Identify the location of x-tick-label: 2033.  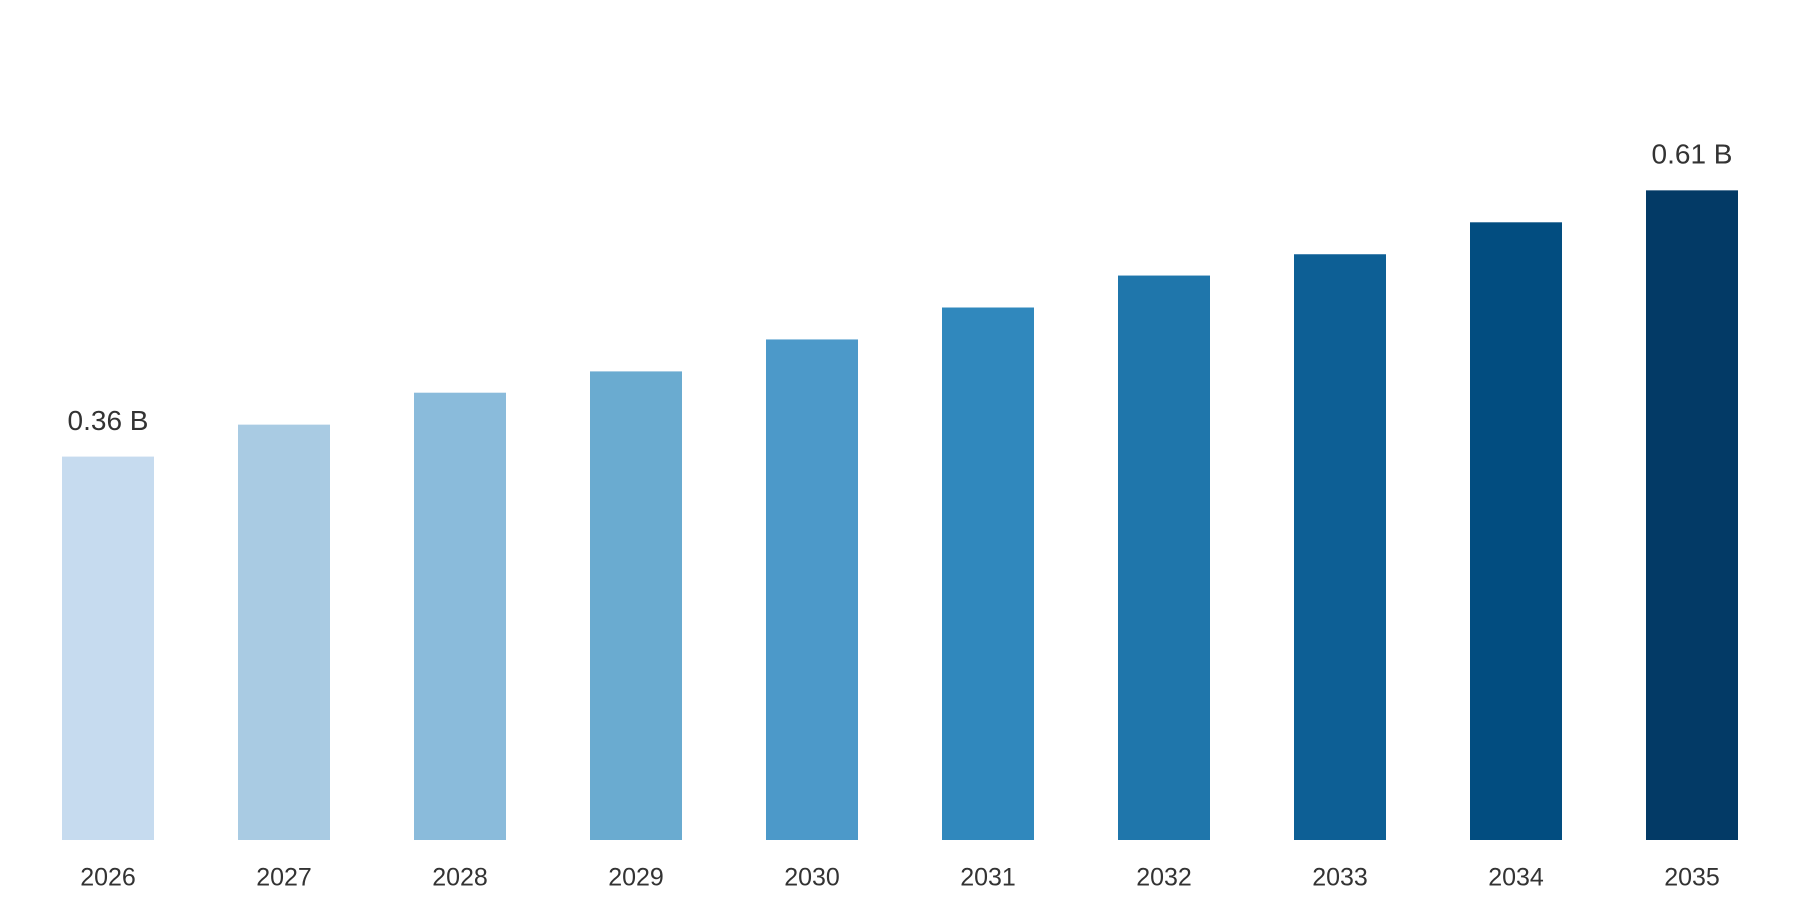
(1340, 878).